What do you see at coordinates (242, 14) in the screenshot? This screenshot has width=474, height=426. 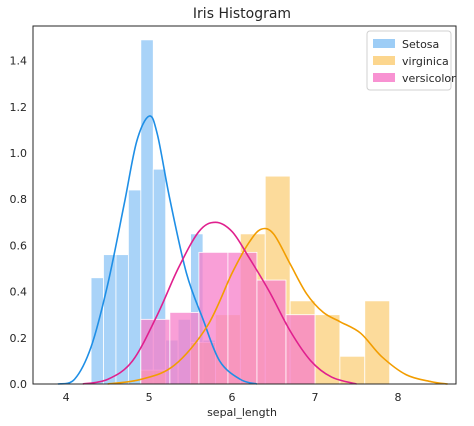 I see `chart-title: Iris Histogram` at bounding box center [242, 14].